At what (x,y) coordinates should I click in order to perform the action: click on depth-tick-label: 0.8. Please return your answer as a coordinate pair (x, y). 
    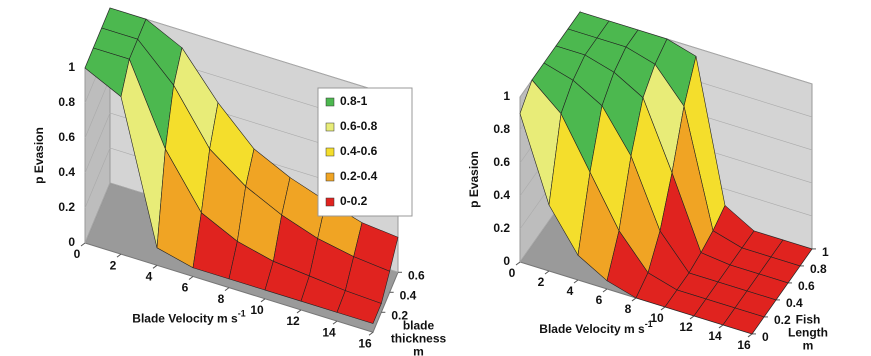
    Looking at the image, I should click on (818, 269).